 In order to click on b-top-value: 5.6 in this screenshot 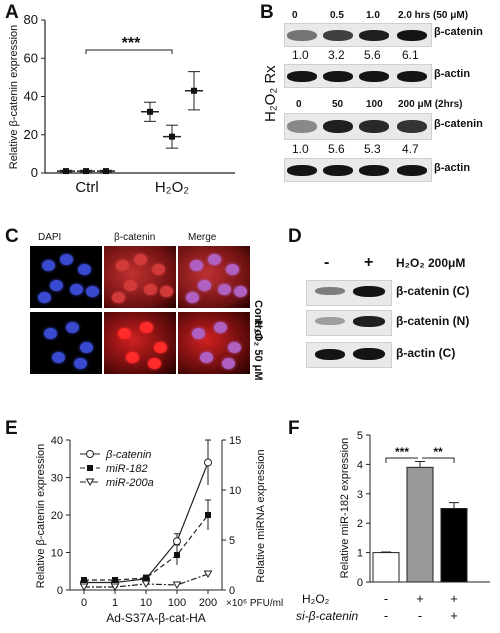, I will do `click(372, 55)`.